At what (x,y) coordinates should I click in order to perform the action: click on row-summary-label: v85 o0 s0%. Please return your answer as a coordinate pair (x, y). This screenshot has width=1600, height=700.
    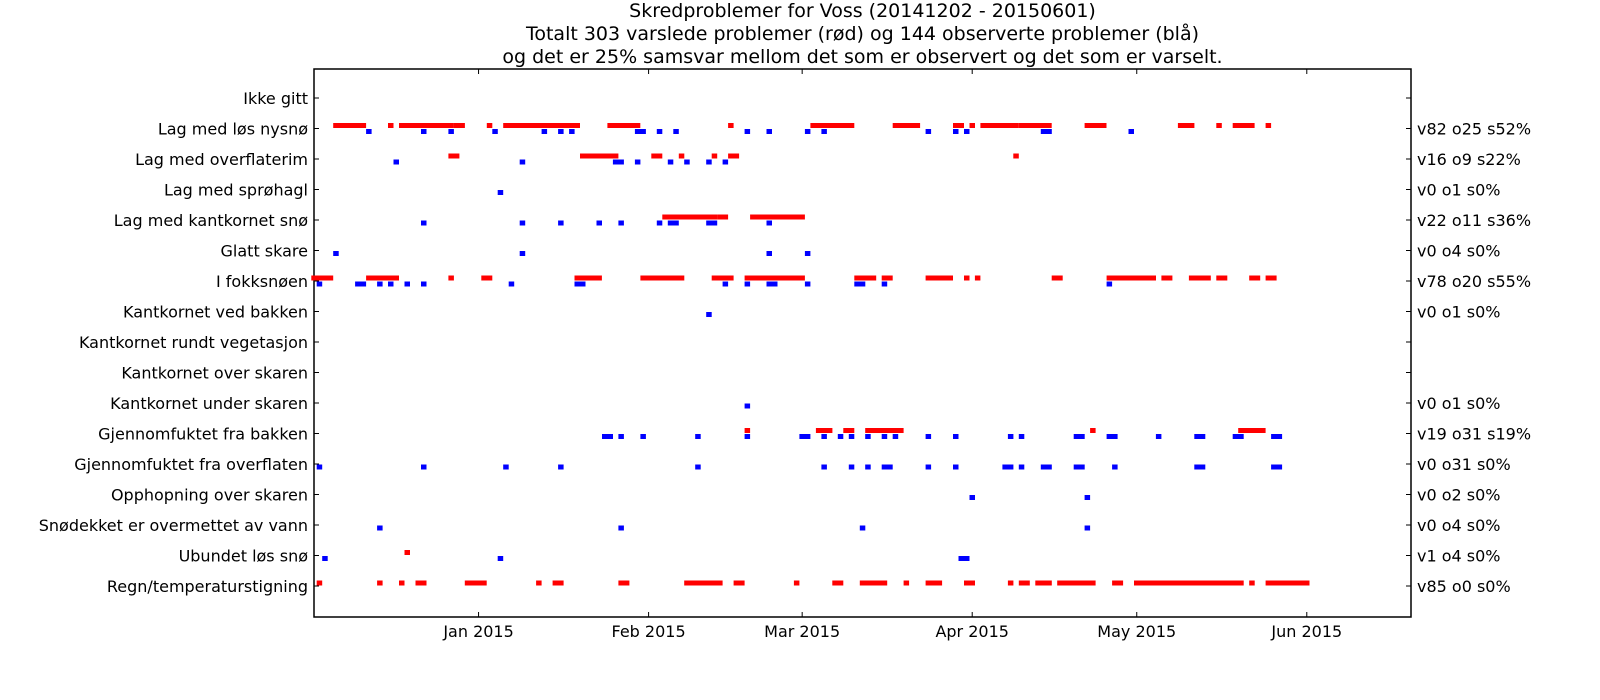
    Looking at the image, I should click on (1464, 586).